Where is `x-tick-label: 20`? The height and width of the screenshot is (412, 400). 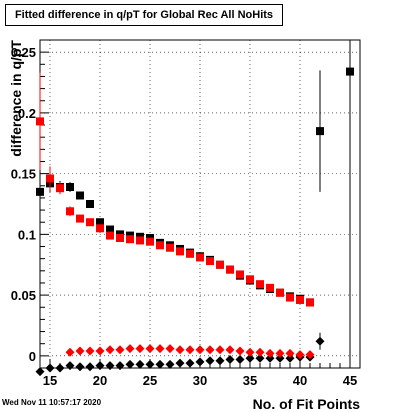
x-tick-label: 20 is located at coordinates (100, 380).